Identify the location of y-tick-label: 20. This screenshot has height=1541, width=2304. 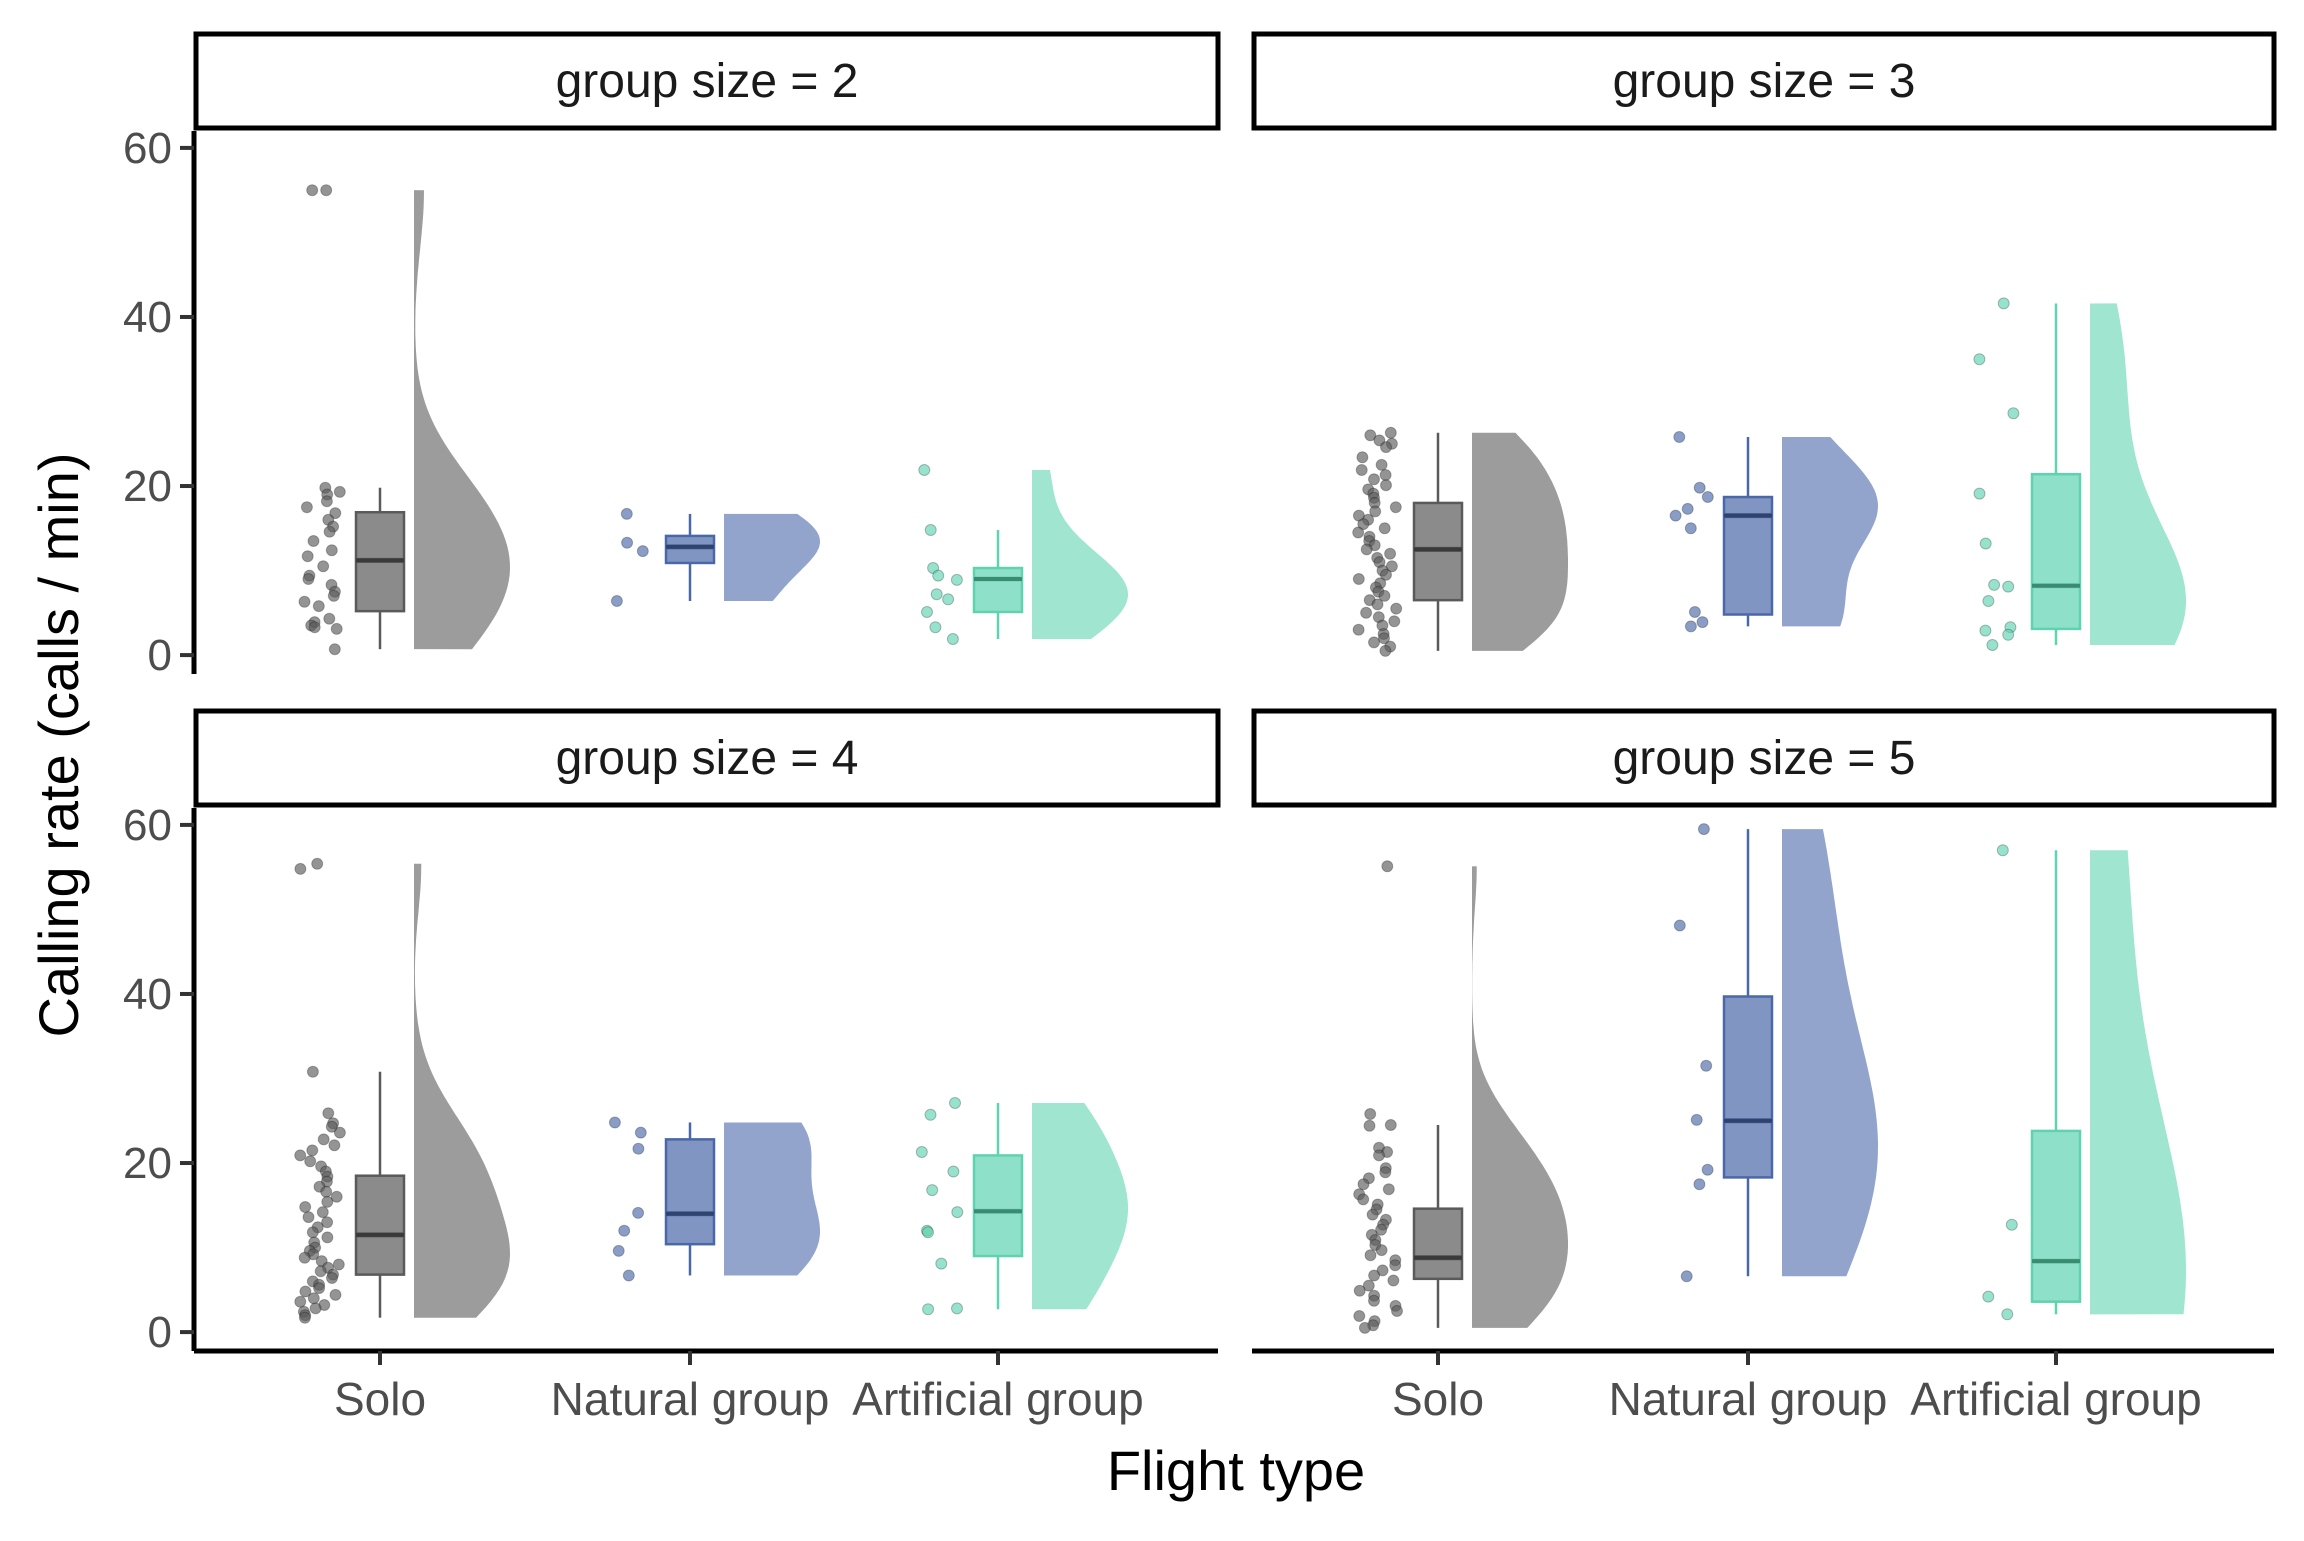
(147, 1163).